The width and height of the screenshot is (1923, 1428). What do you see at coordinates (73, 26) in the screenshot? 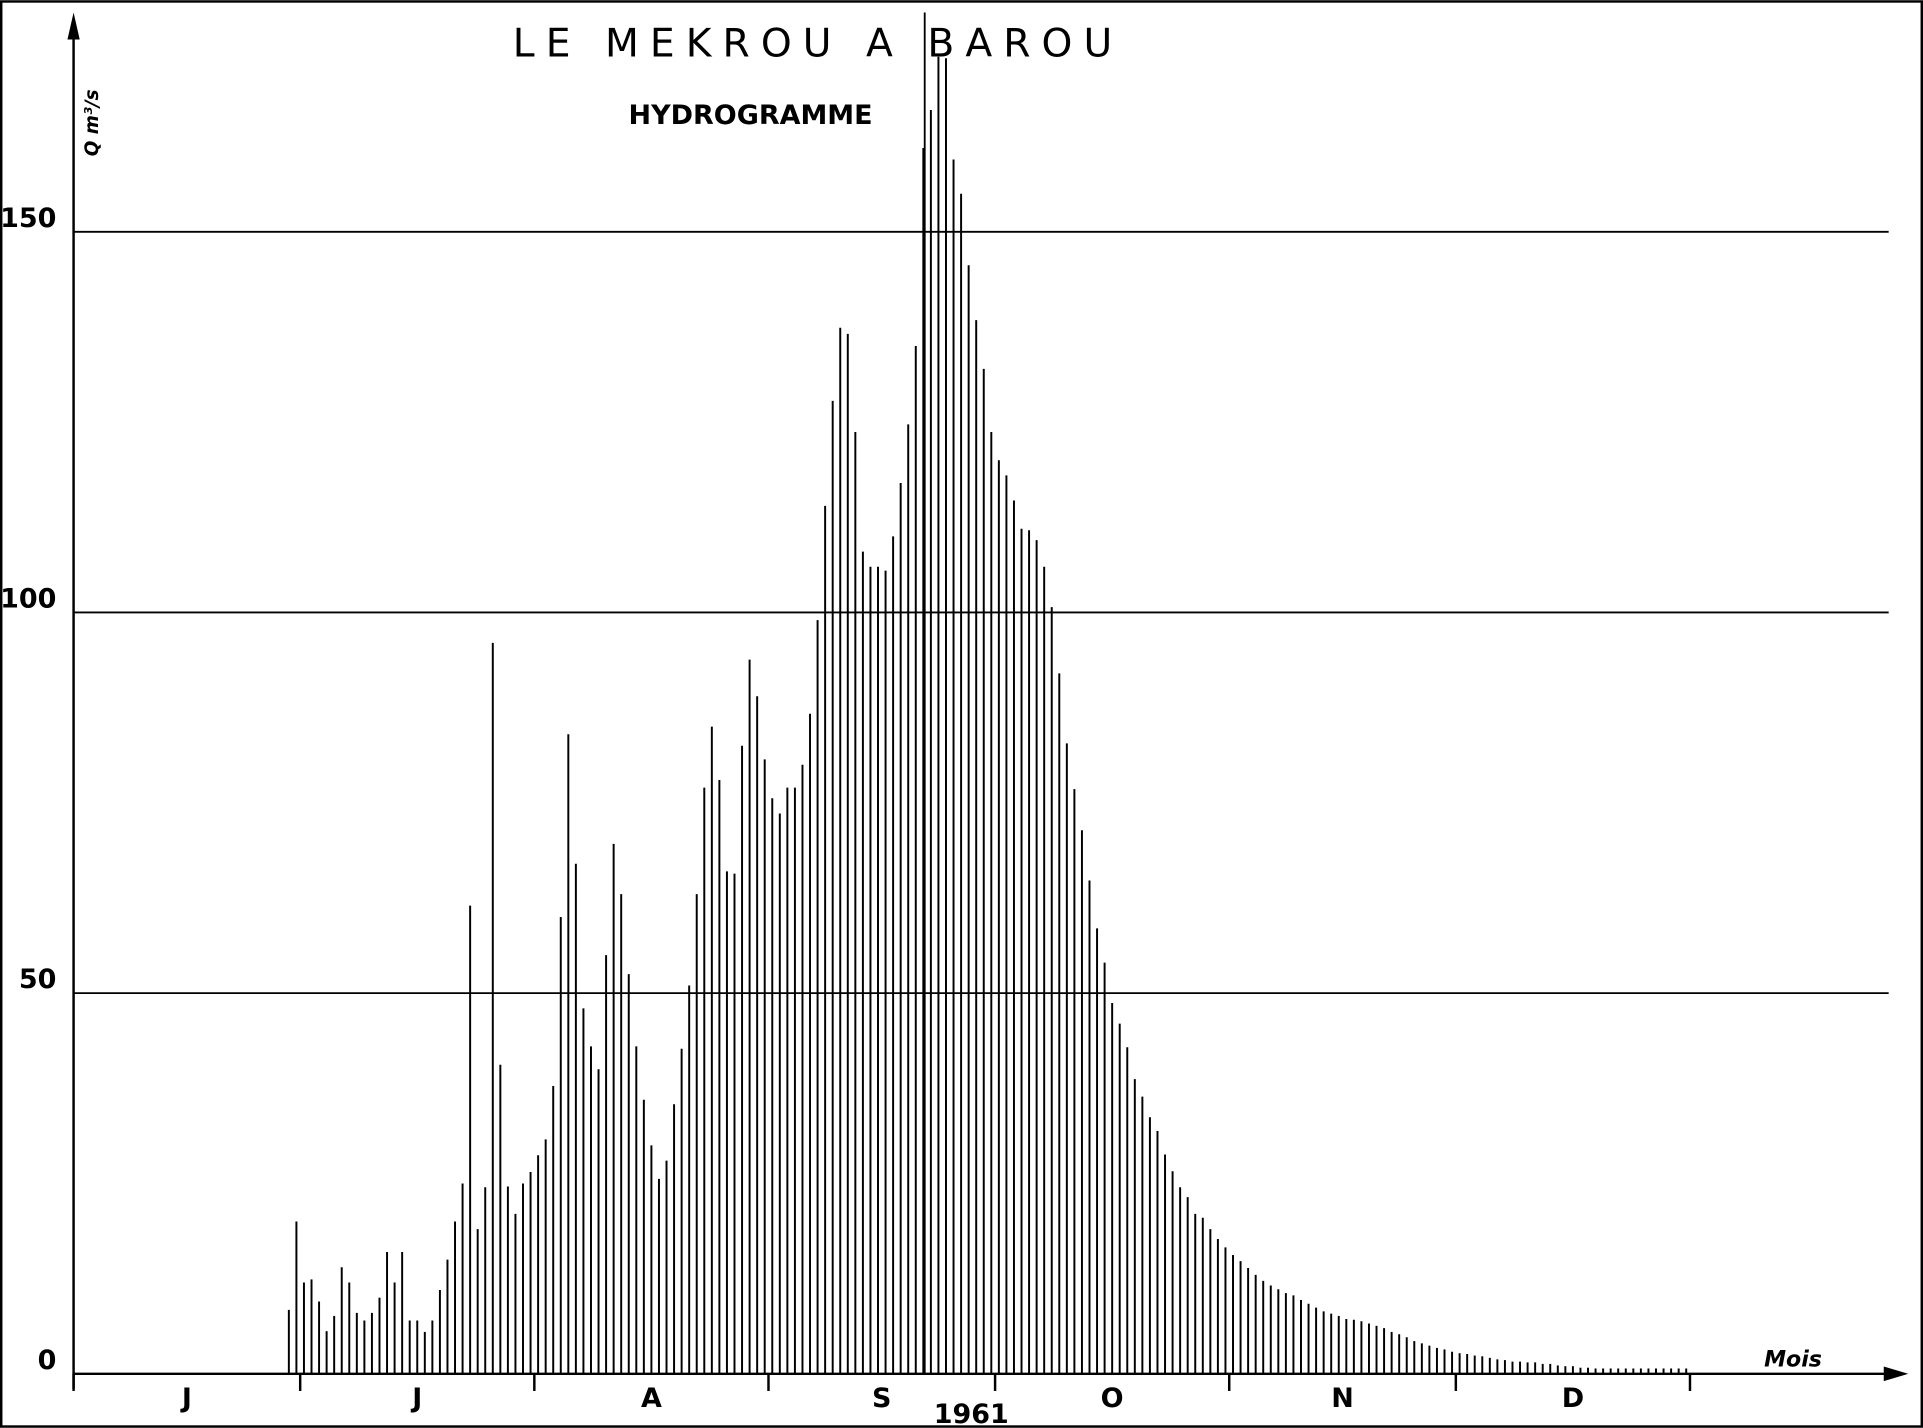
I see `y-axis-arrow` at bounding box center [73, 26].